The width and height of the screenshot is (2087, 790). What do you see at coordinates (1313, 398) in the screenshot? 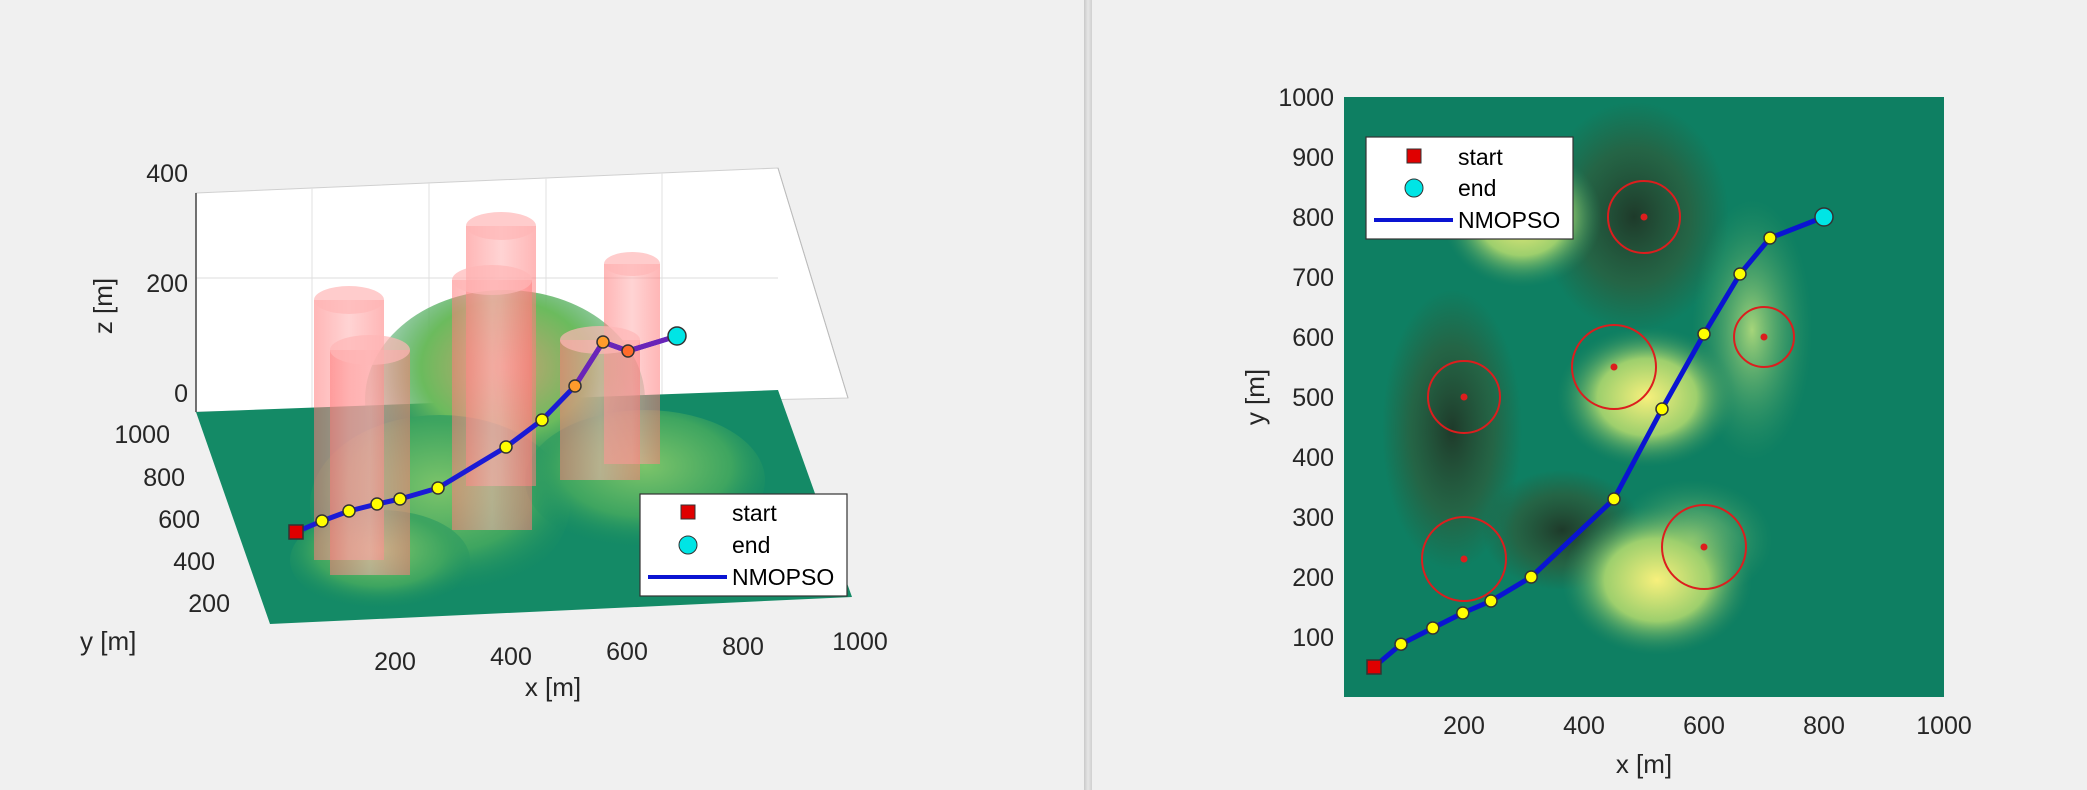
I see `y-tick-label: 500` at bounding box center [1313, 398].